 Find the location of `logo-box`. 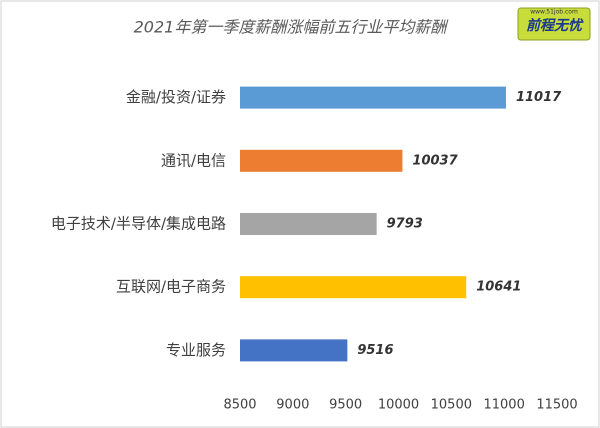

logo-box is located at coordinates (554, 24).